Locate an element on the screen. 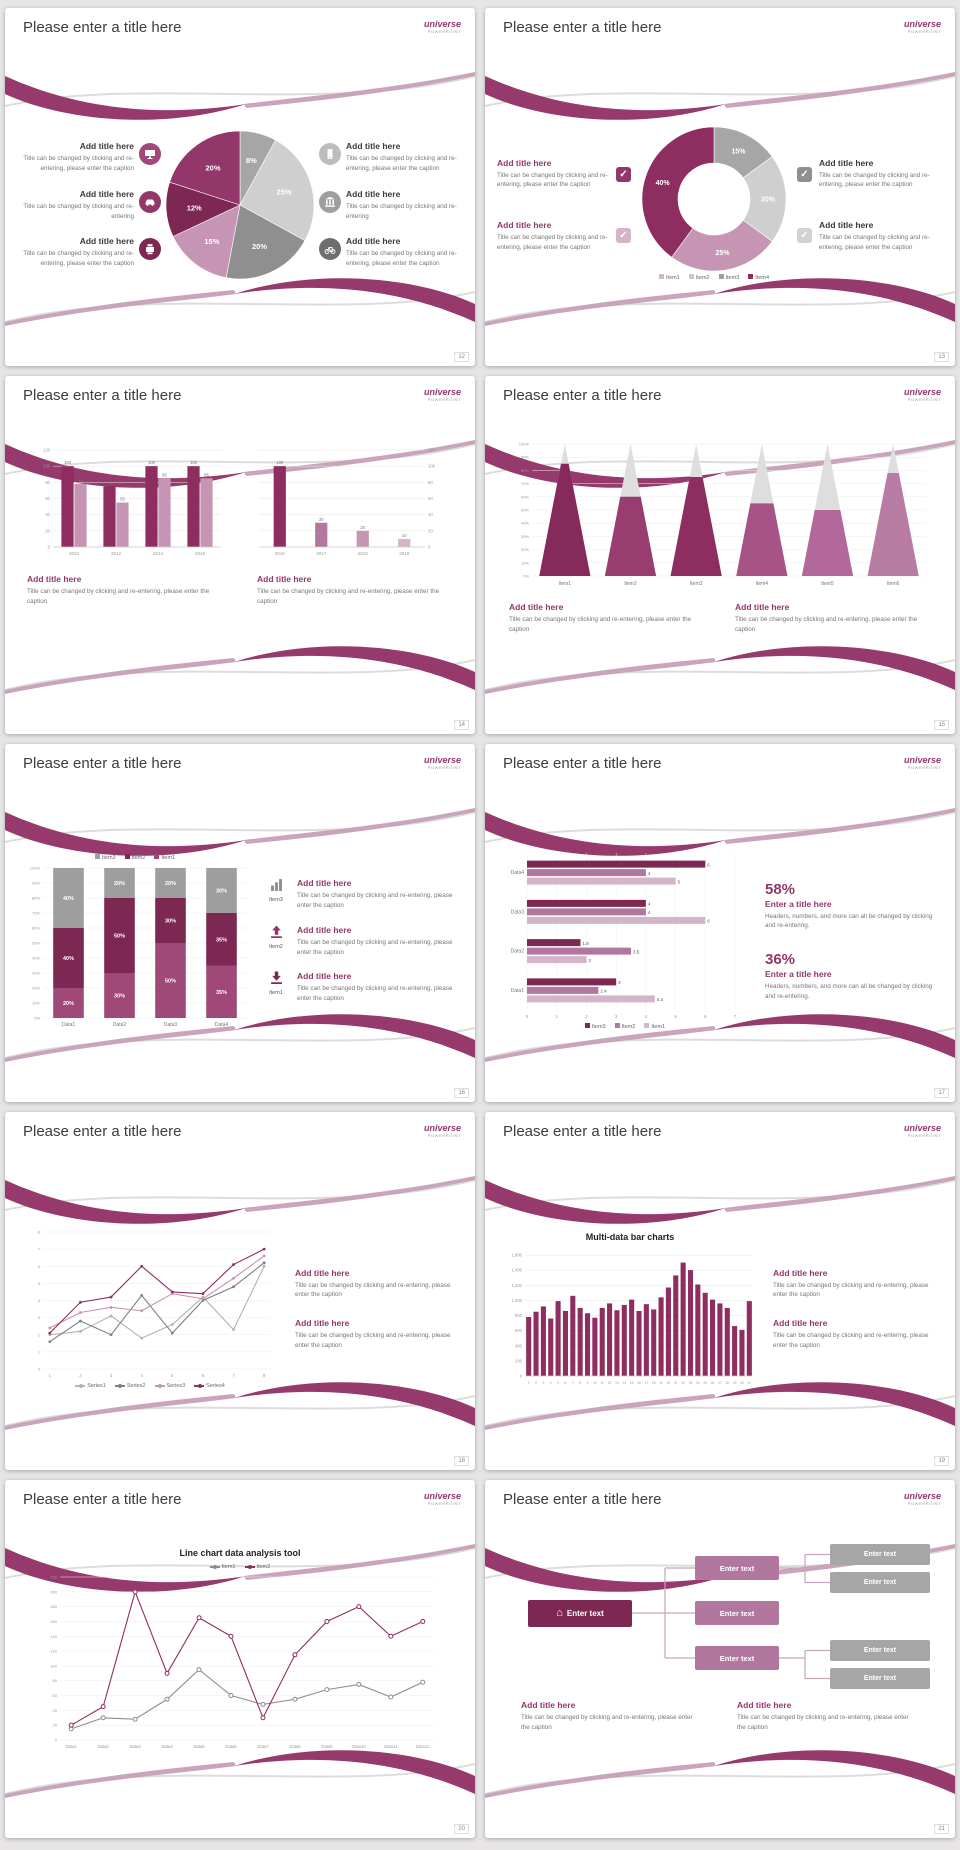 This screenshot has width=960, height=1850. page-number: 17 is located at coordinates (941, 1093).